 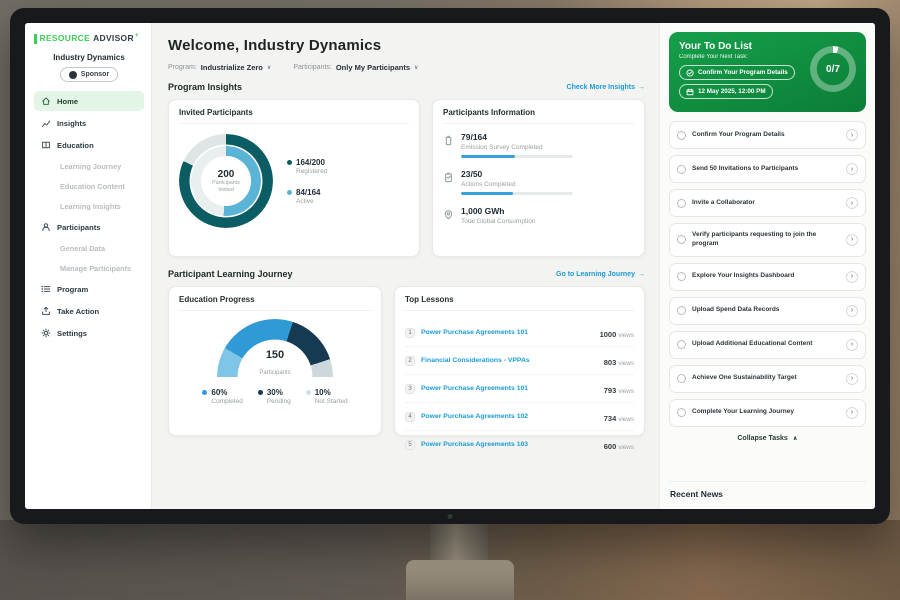 I want to click on task-item: Achieve One Sustainability Target ›, so click(x=767, y=378).